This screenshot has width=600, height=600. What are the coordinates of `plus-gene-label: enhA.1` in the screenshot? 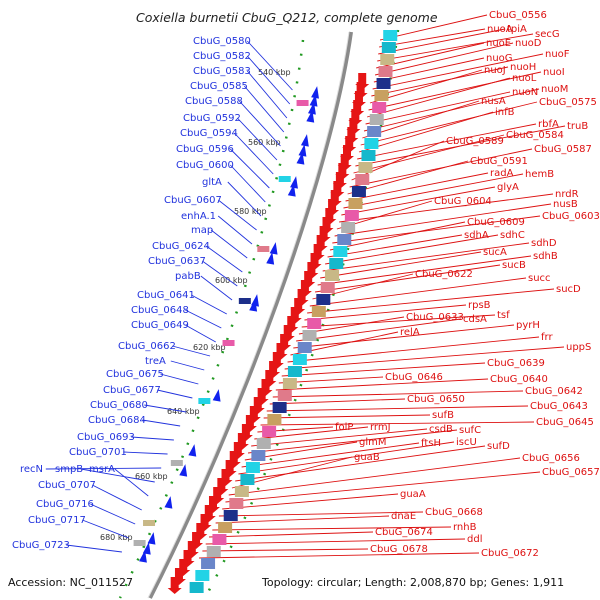 It's located at (198, 216).